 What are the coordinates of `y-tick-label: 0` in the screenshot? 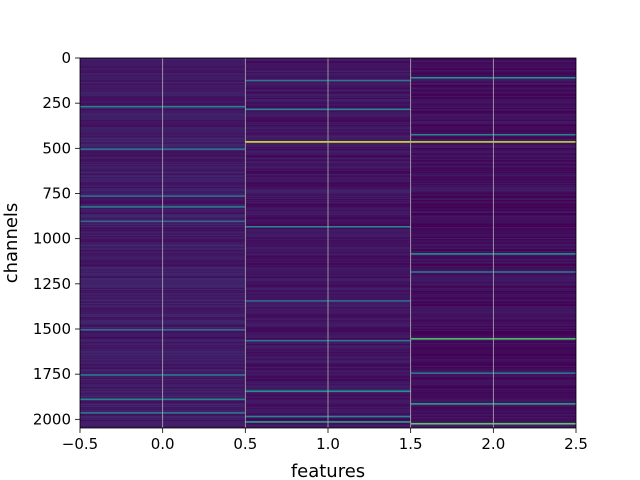 It's located at (66, 58).